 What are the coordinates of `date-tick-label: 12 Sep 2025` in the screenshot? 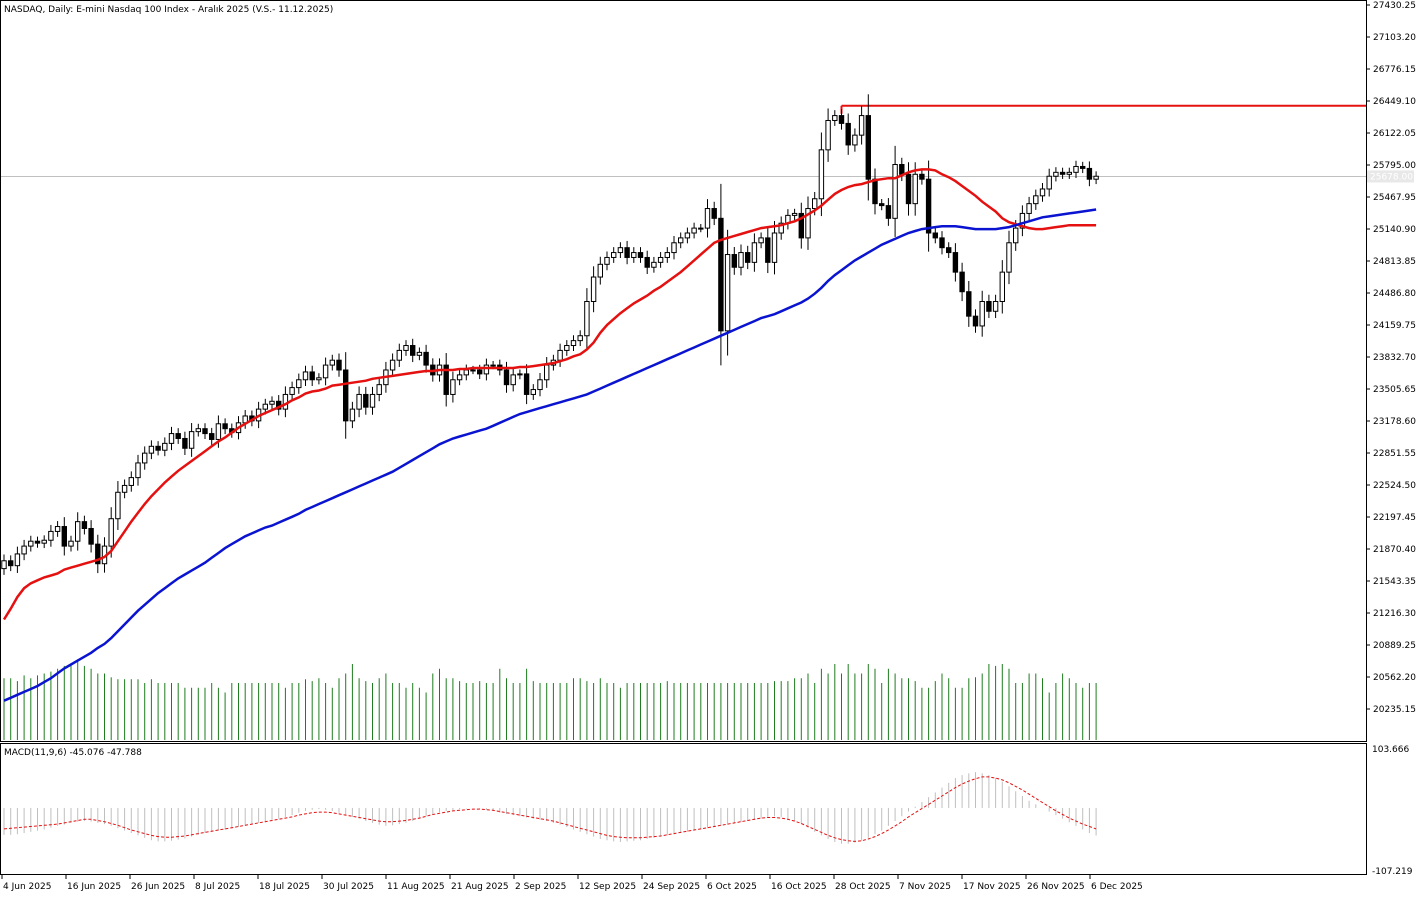 It's located at (607, 887).